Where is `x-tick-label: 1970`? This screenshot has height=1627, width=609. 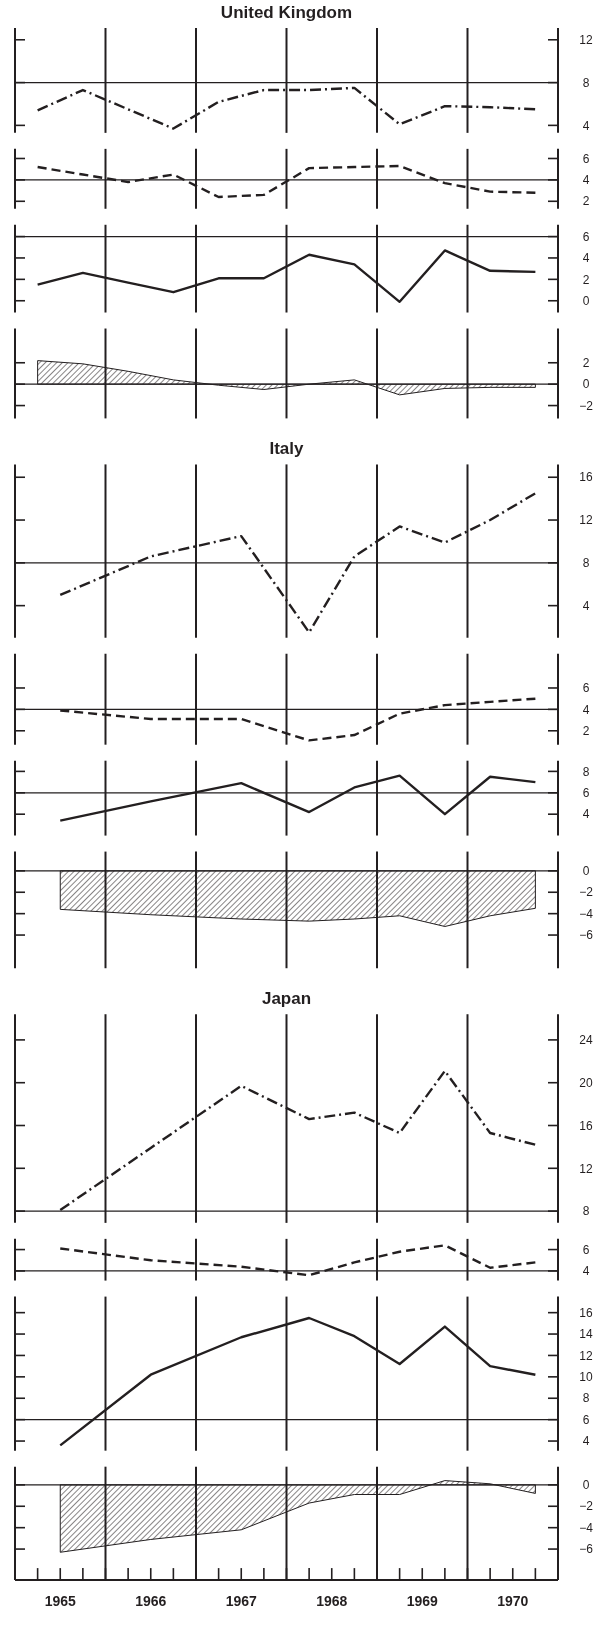
x-tick-label: 1970 is located at coordinates (513, 1601).